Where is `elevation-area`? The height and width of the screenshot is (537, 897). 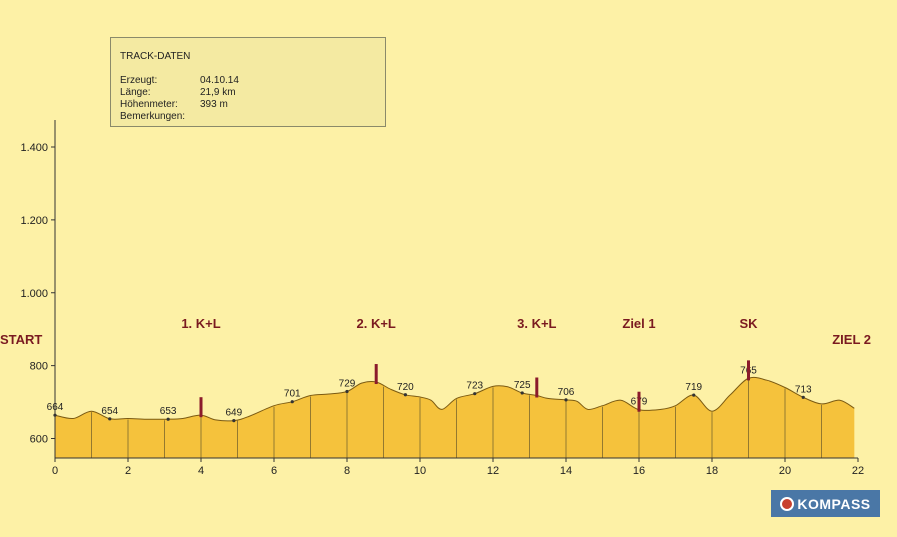 elevation-area is located at coordinates (455, 417).